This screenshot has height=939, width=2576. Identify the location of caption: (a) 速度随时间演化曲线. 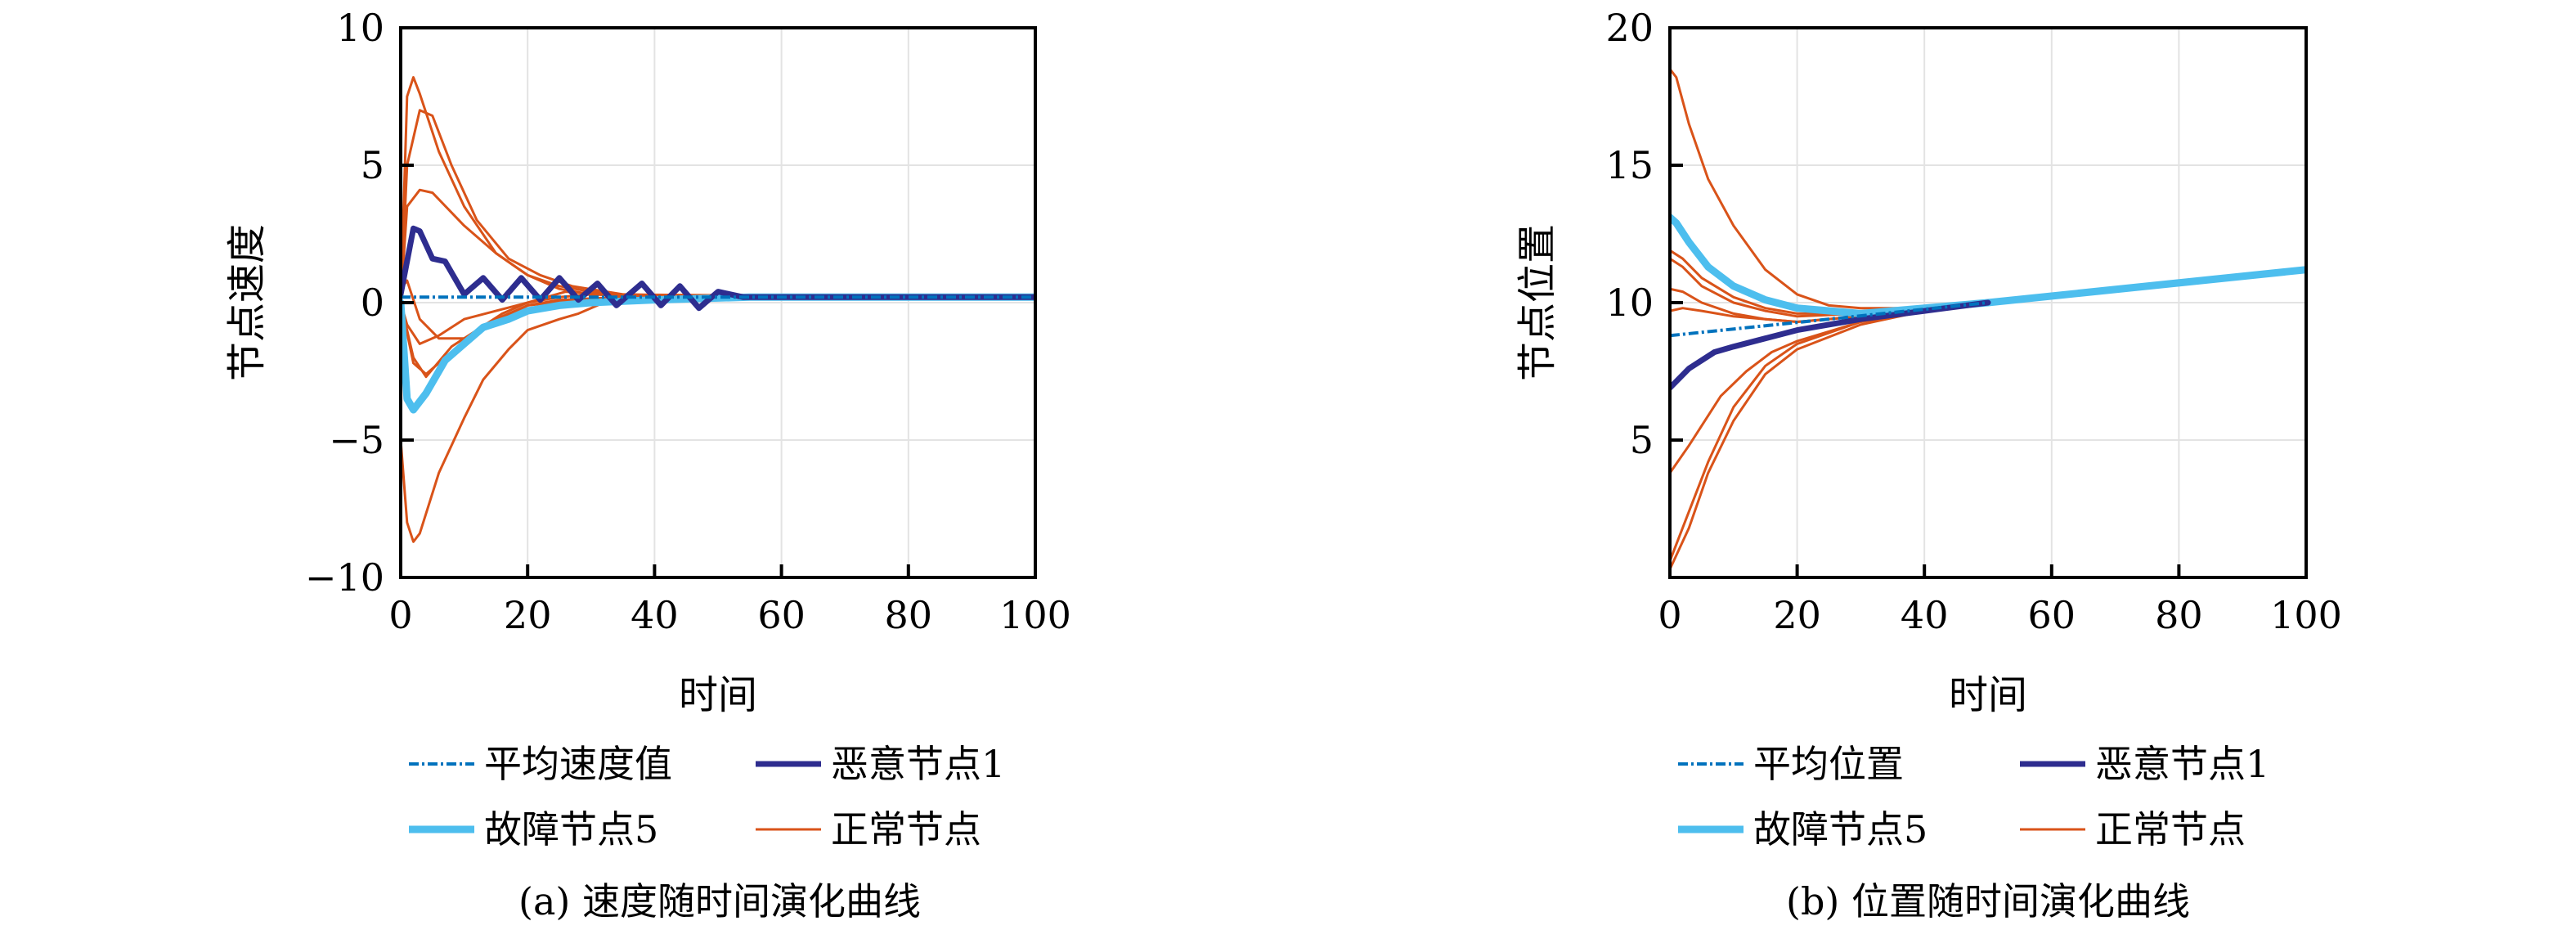
(719, 901).